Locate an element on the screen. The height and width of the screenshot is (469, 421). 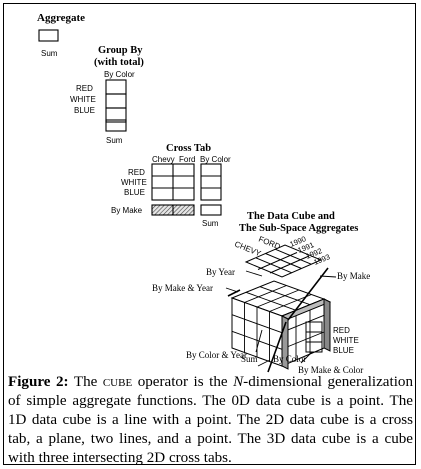
data-cube-title: The Data Cube and is located at coordinates (291, 216).